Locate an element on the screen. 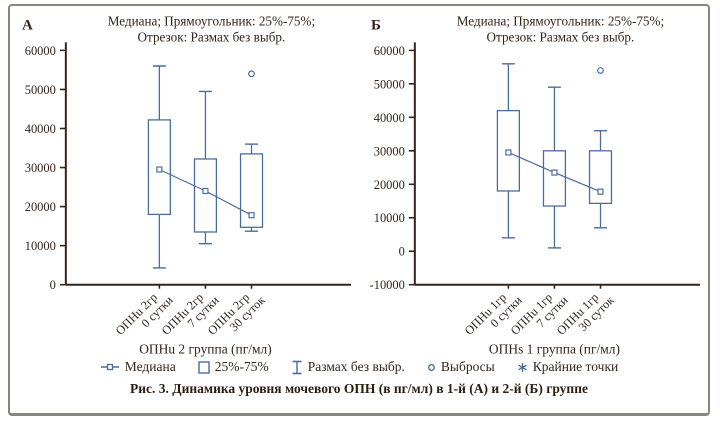 The width and height of the screenshot is (720, 423). svg-text: Б is located at coordinates (376, 25).